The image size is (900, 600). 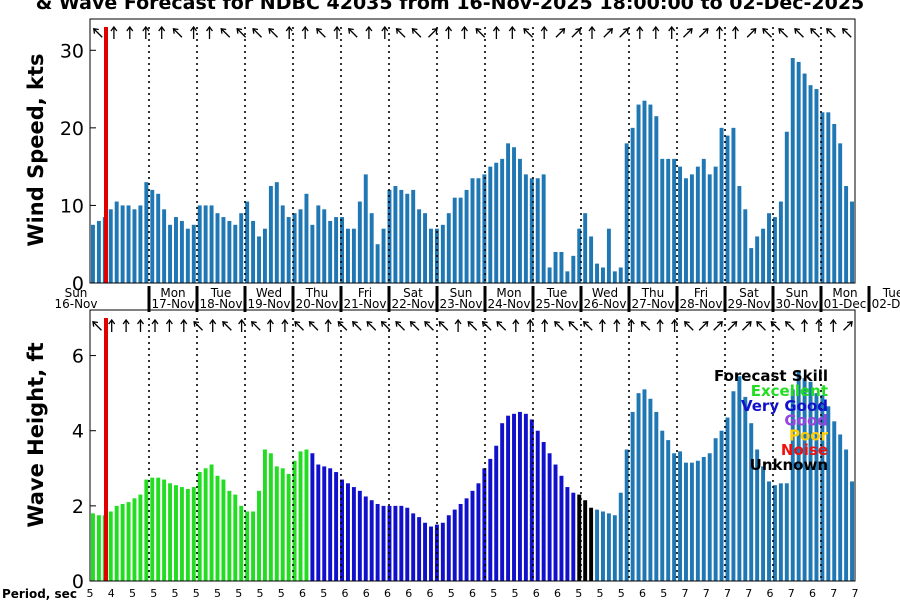 I want to click on legend-entry: Poor, so click(x=809, y=435).